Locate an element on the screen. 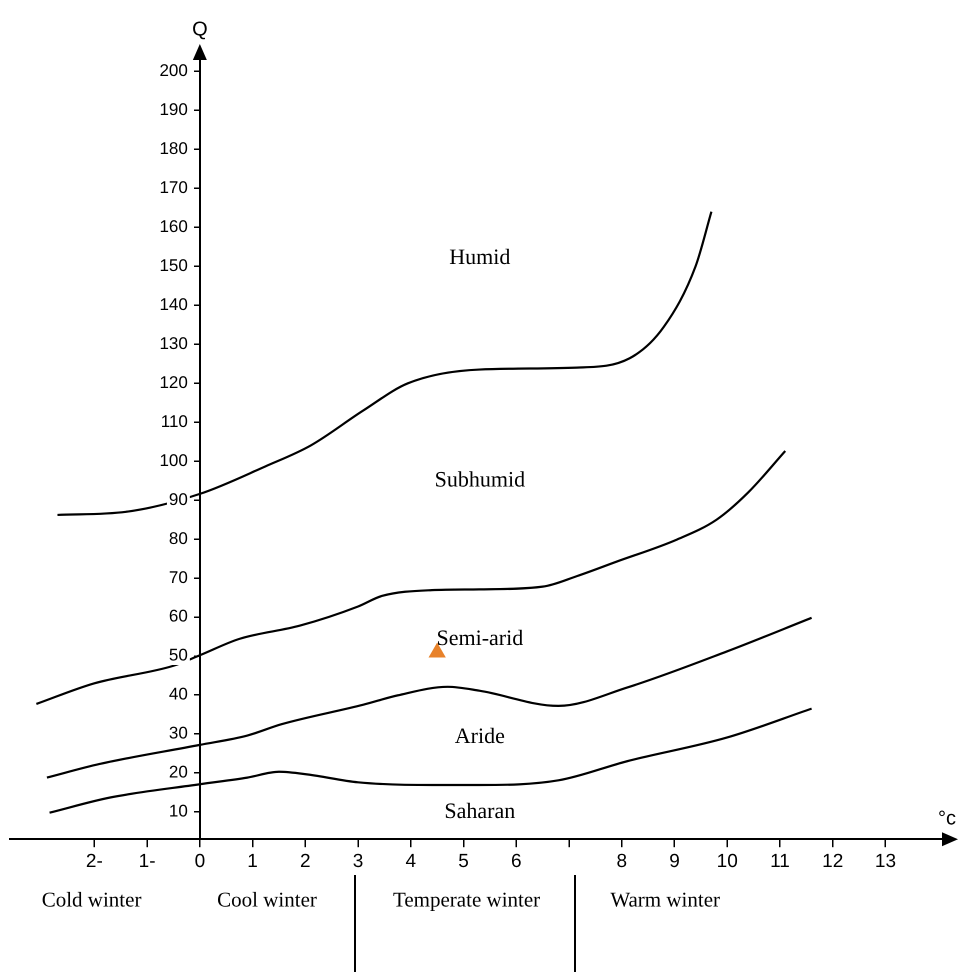 The image size is (964, 976). y-tick-label: 180 is located at coordinates (173, 148).